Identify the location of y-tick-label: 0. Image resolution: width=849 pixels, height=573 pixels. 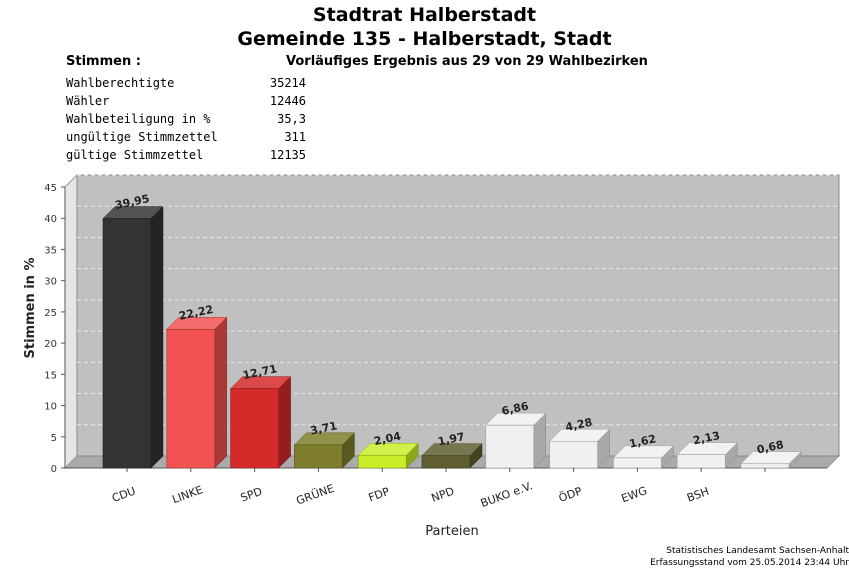
(54, 469).